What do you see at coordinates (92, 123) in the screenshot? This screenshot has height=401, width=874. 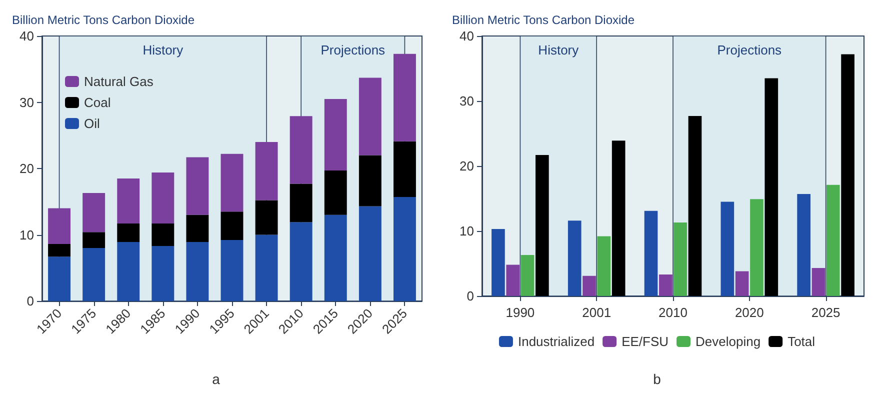 I see `legend-label: Oil` at bounding box center [92, 123].